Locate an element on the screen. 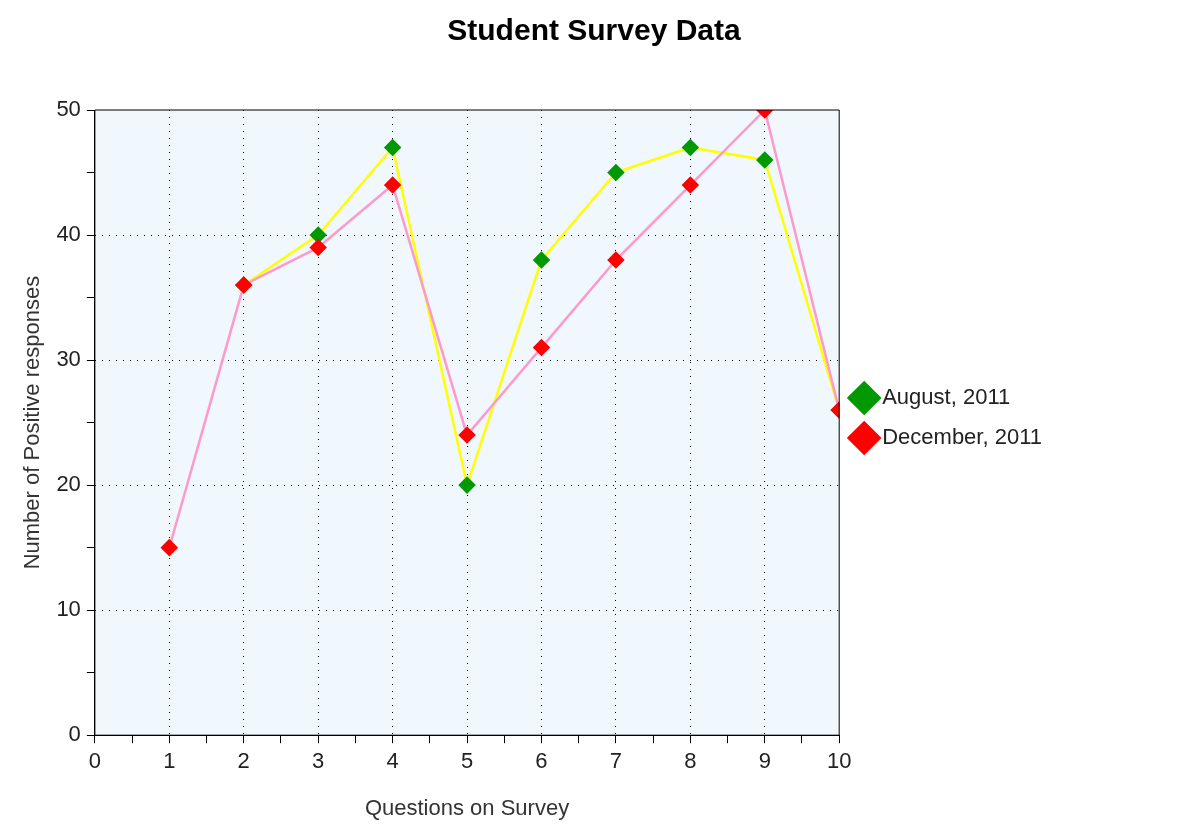  y-tick-label: 10 is located at coordinates (68, 609).